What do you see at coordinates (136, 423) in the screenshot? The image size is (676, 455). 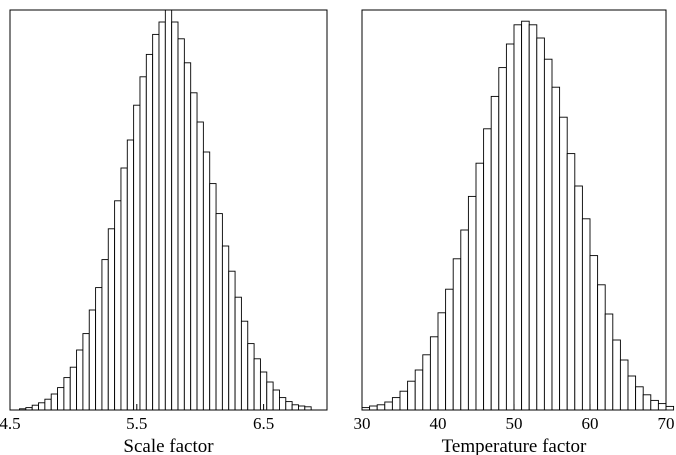 I see `scale-factor-x-tick-label: 5.5` at bounding box center [136, 423].